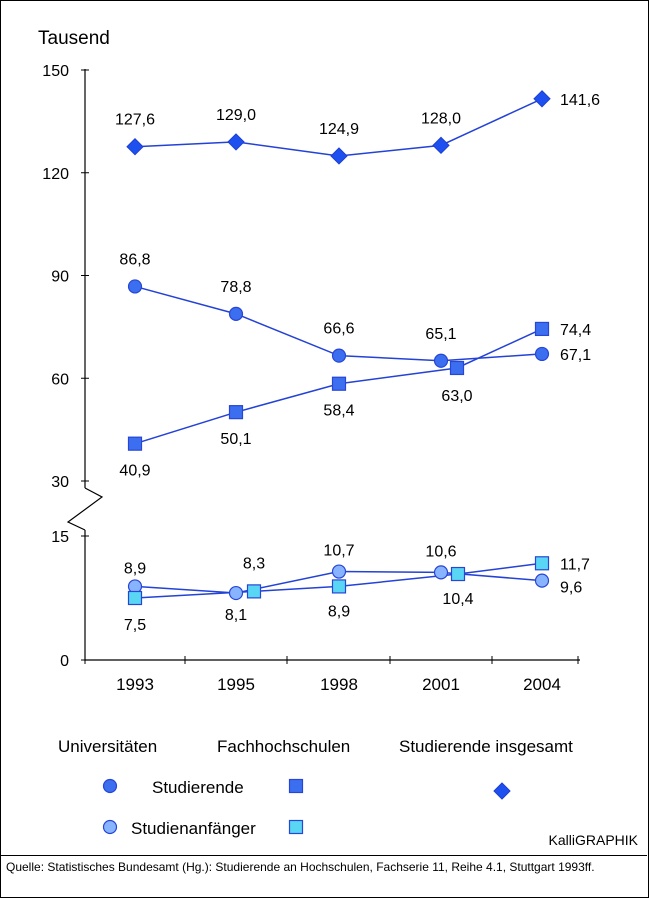 This screenshot has height=898, width=649. Describe the element at coordinates (134, 471) in the screenshot. I see `data-label: 40,9` at that location.